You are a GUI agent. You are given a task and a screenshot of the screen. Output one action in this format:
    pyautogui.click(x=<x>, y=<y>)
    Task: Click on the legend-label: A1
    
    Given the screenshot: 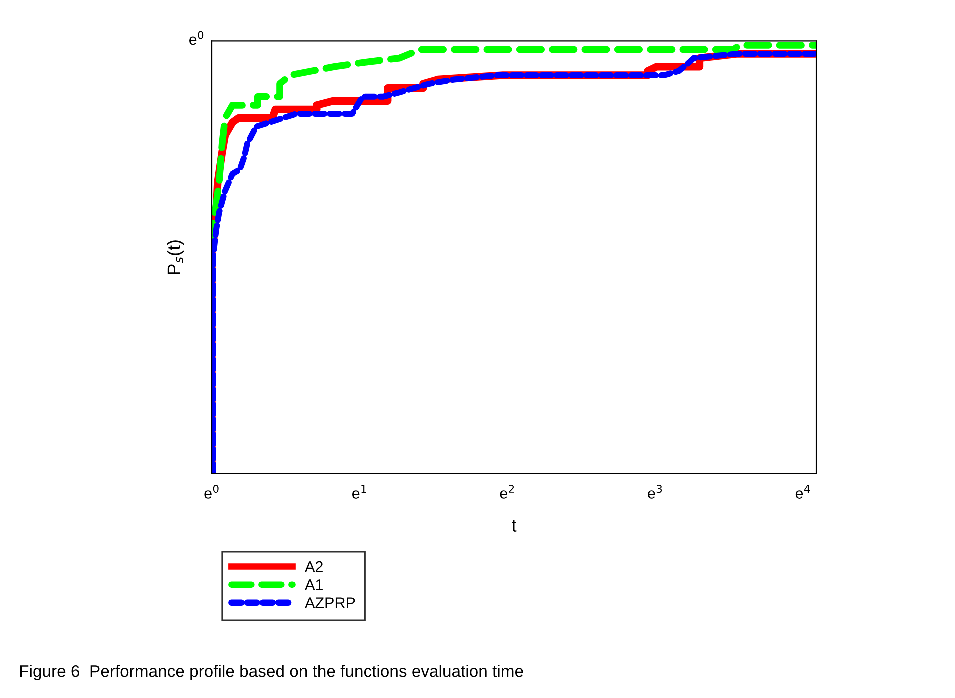 What is the action you would take?
    pyautogui.click(x=314, y=585)
    